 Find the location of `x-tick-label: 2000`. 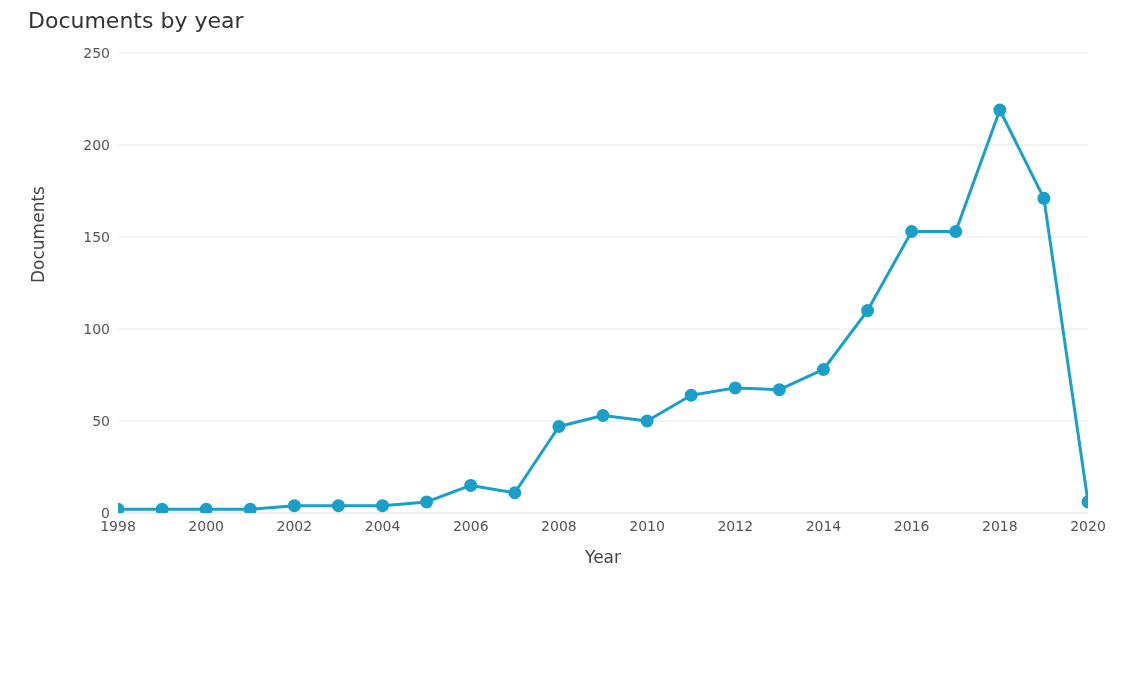

x-tick-label: 2000 is located at coordinates (206, 525).